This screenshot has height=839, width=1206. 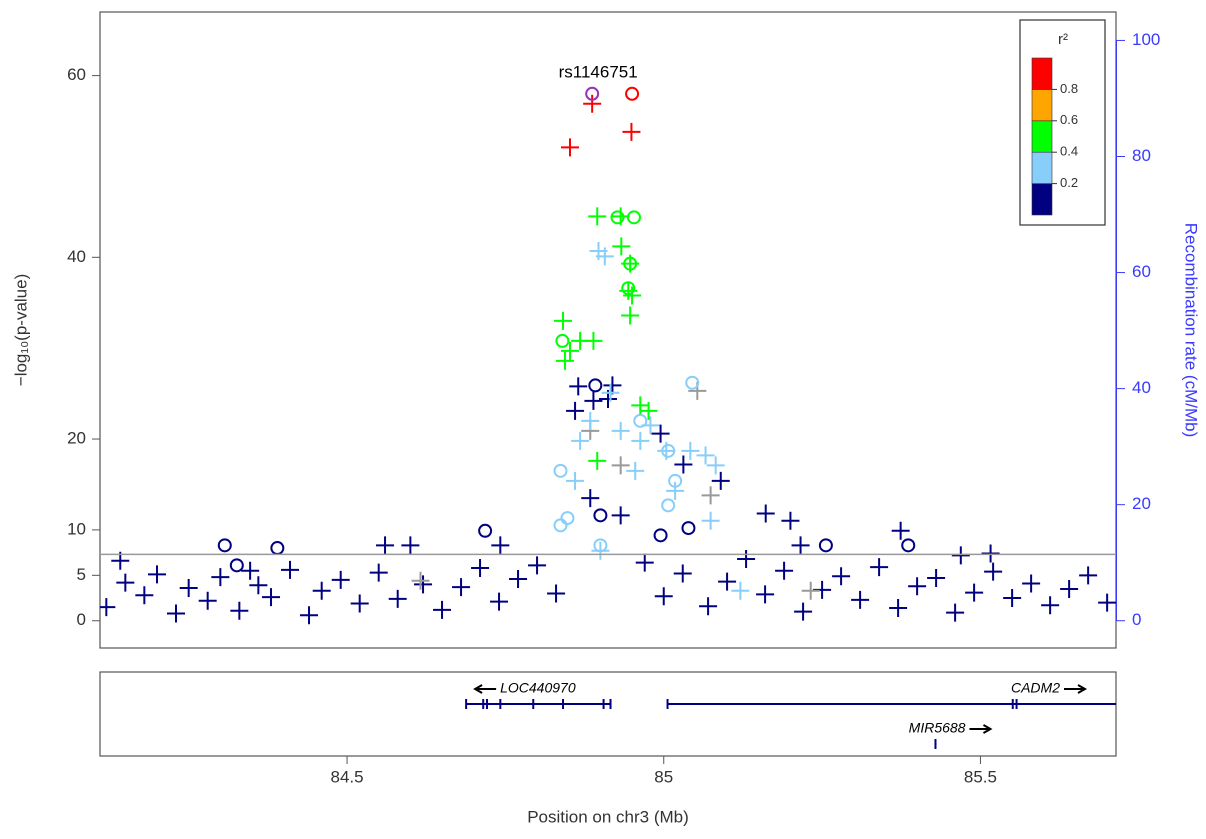 What do you see at coordinates (790, 714) in the screenshot?
I see `genes: LOC440970 CADM2 MIR5688` at bounding box center [790, 714].